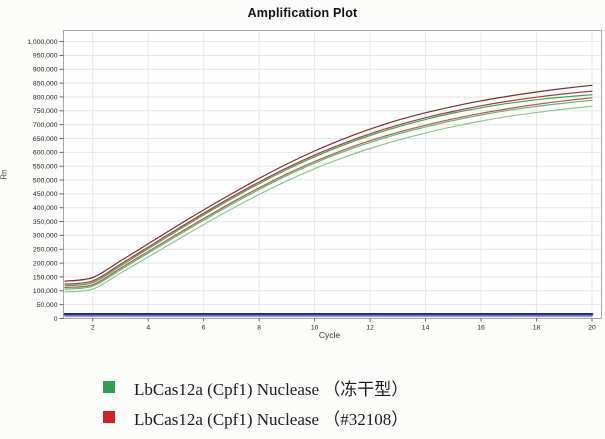  What do you see at coordinates (45, 222) in the screenshot?
I see `svg-text: 350,000` at bounding box center [45, 222].